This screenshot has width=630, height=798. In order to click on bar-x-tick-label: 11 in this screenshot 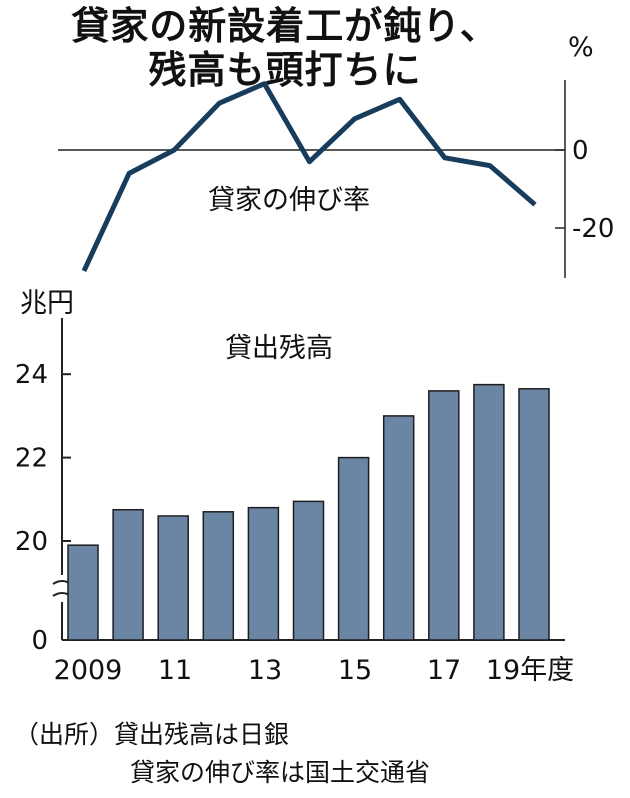, I will do `click(175, 670)`.